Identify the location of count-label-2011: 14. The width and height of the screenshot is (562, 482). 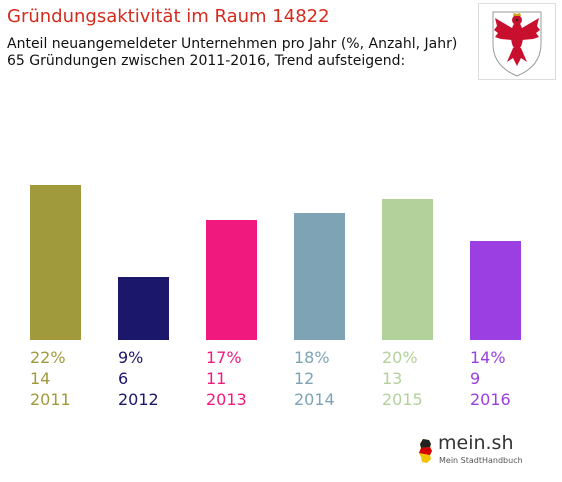
(40, 378).